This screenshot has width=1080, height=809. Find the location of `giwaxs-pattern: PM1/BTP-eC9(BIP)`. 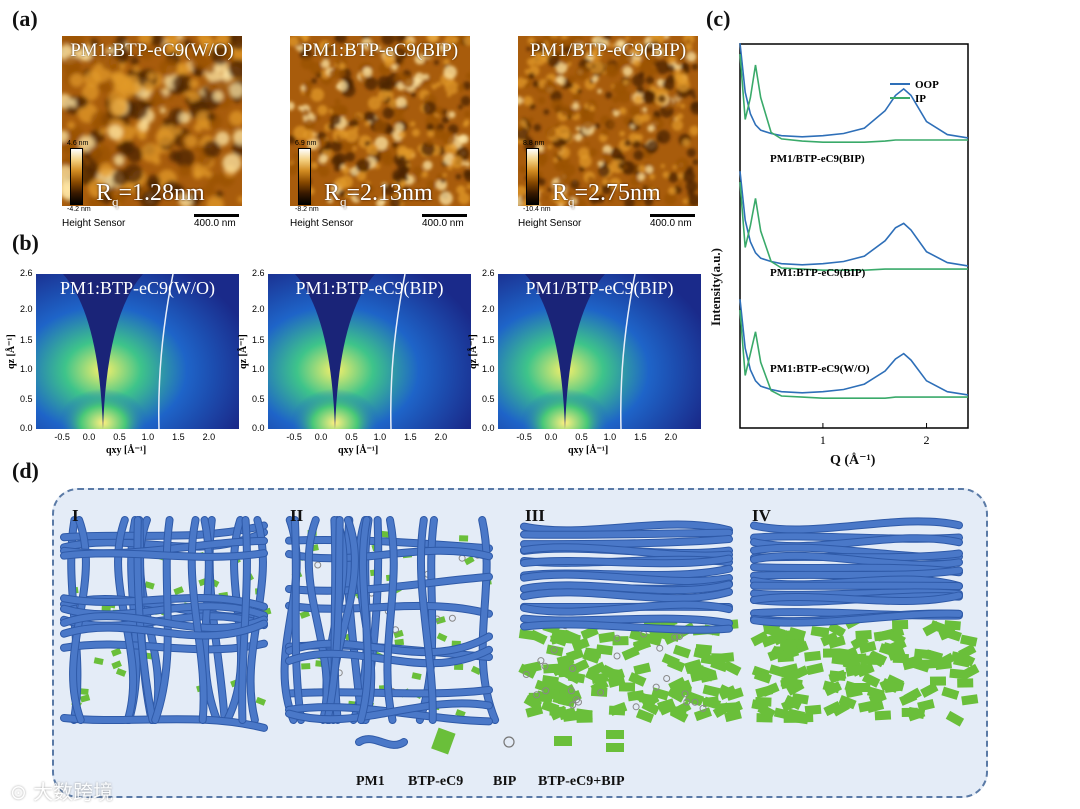

giwaxs-pattern: PM1/BTP-eC9(BIP) is located at coordinates (599, 351).